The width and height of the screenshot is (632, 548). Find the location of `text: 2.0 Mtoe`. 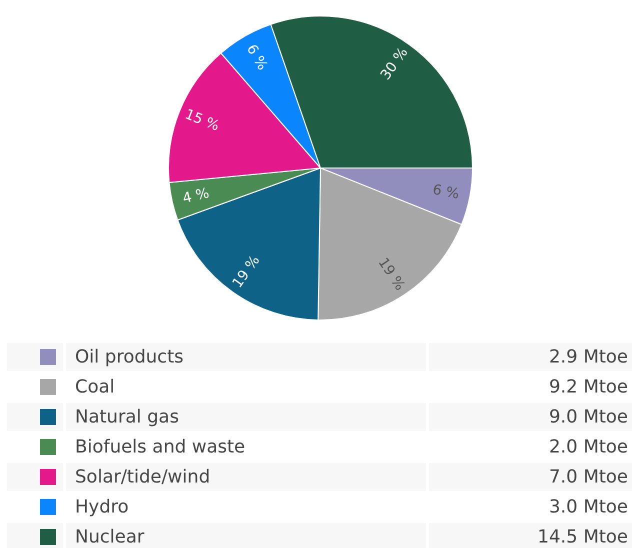

text: 2.0 Mtoe is located at coordinates (588, 447).